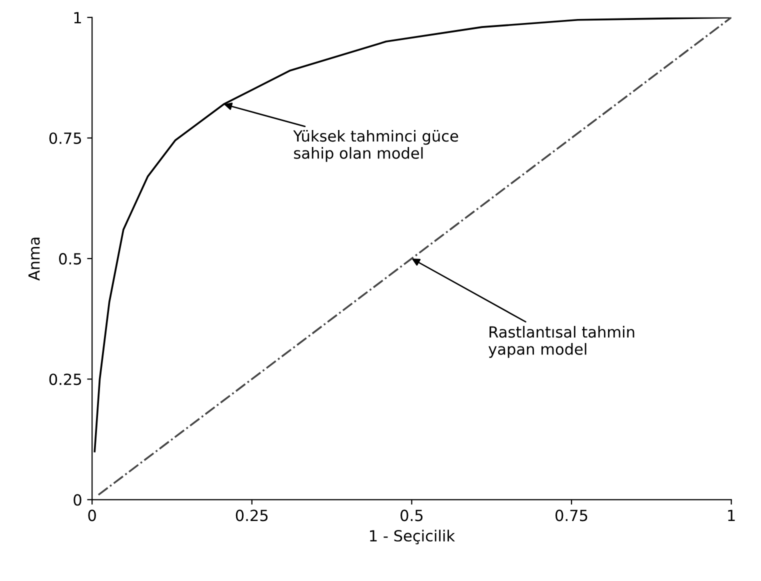  What do you see at coordinates (412, 537) in the screenshot?
I see `x-axis-title: 1 - Seçicilik` at bounding box center [412, 537].